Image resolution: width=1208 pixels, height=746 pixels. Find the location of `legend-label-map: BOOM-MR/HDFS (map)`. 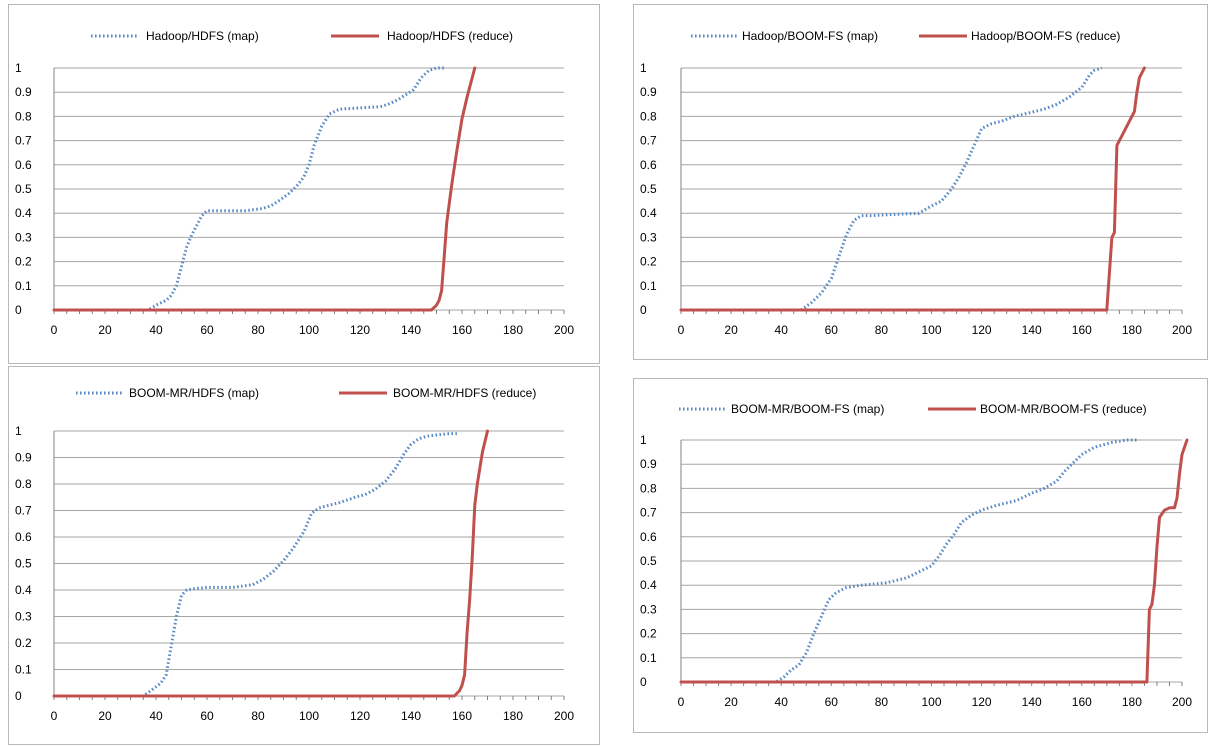

legend-label-map: BOOM-MR/HDFS (map) is located at coordinates (194, 393).